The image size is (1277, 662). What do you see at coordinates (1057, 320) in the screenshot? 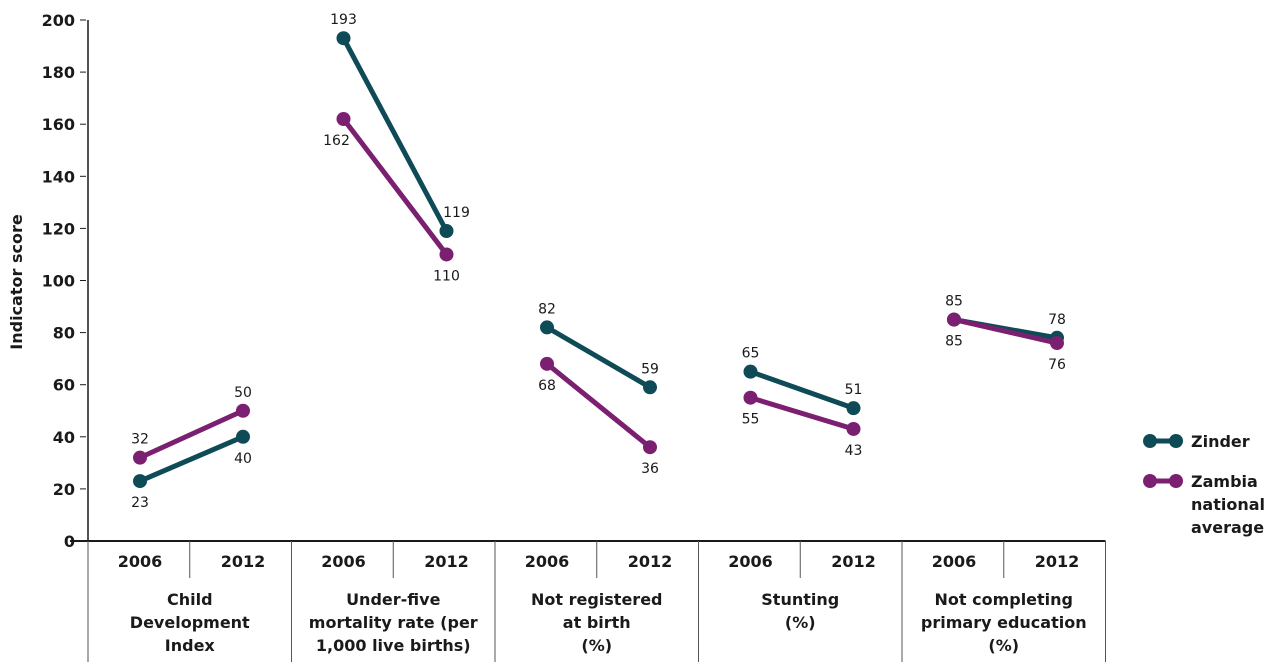
I see `data-label: 78` at bounding box center [1057, 320].